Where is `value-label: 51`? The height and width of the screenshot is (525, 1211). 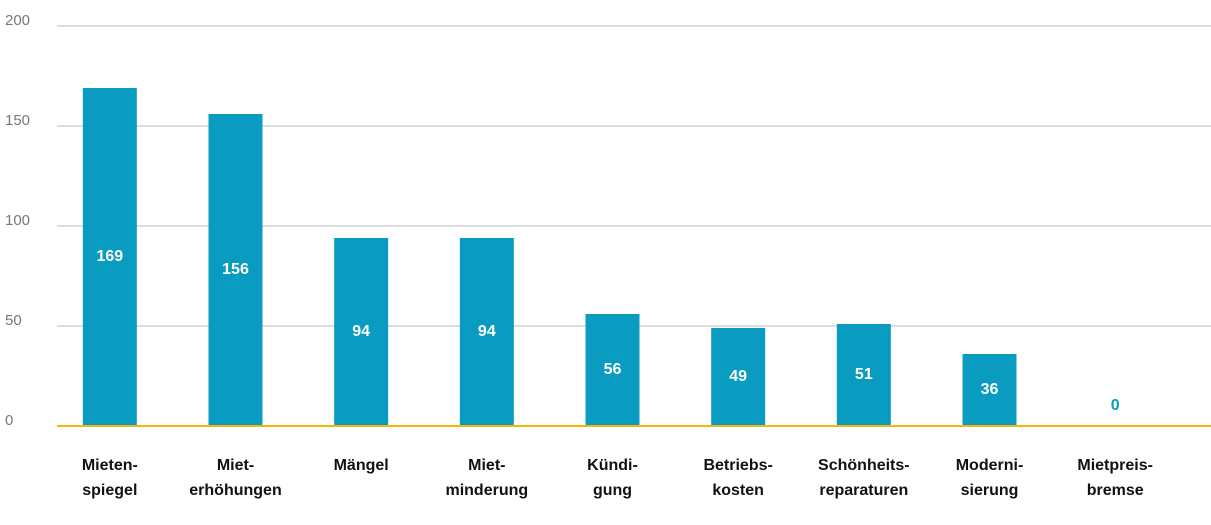 value-label: 51 is located at coordinates (864, 374).